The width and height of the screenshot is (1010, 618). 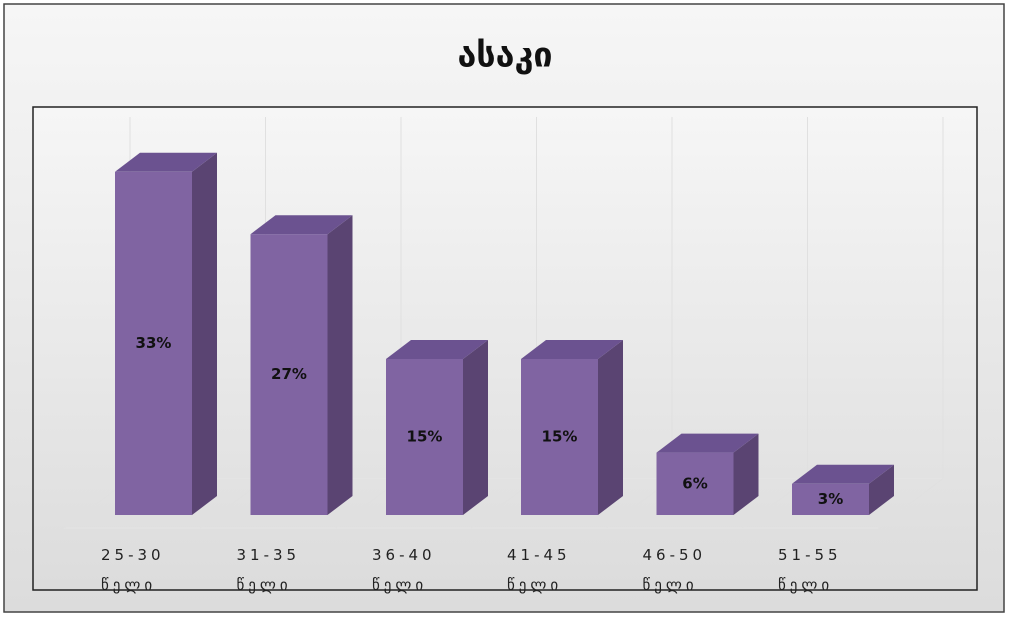 I want to click on chart-title: ასაკი, so click(x=504, y=56).